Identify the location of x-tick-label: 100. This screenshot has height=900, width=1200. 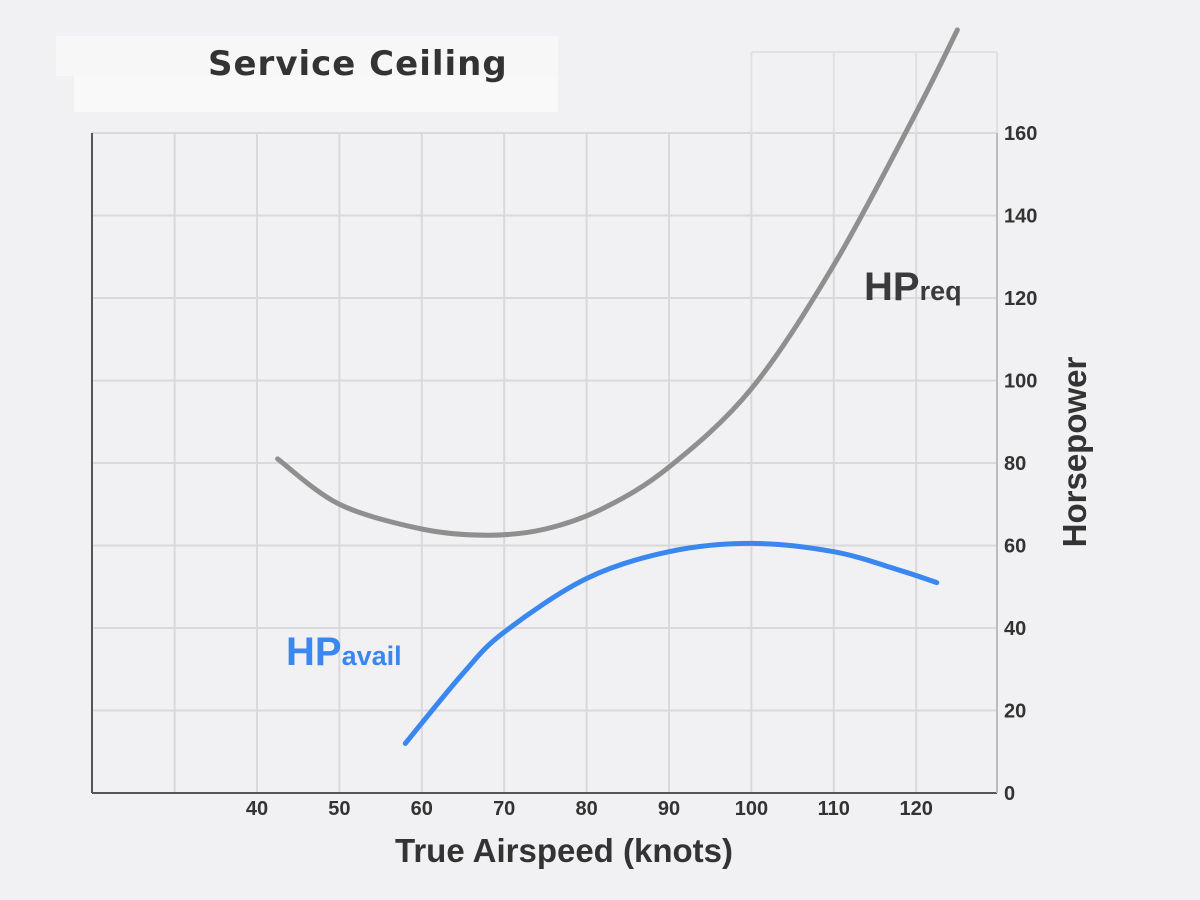
(751, 809).